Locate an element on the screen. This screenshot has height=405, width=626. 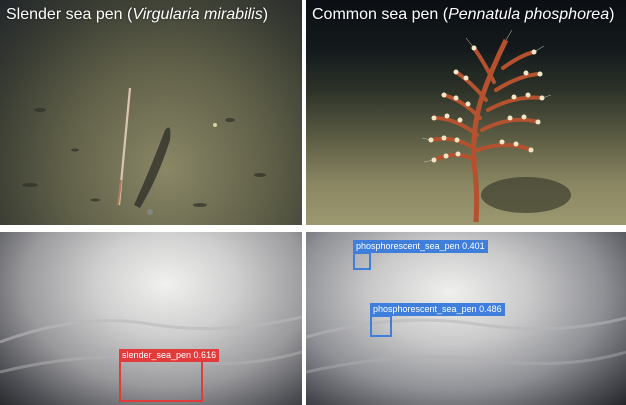
common-sea-pen is located at coordinates (490, 130).